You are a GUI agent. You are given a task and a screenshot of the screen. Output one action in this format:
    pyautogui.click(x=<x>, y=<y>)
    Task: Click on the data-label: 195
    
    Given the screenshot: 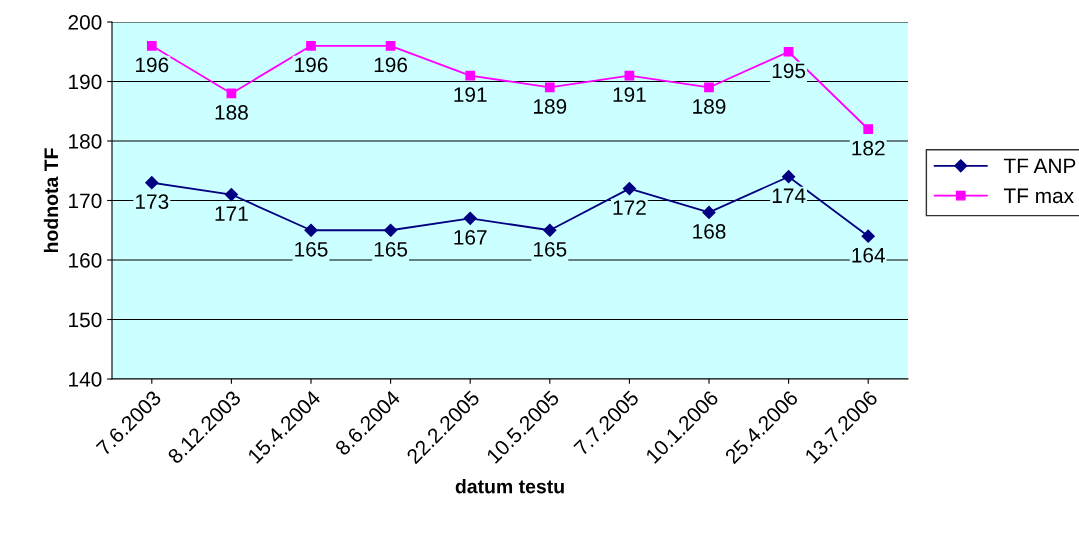 What is the action you would take?
    pyautogui.click(x=789, y=71)
    